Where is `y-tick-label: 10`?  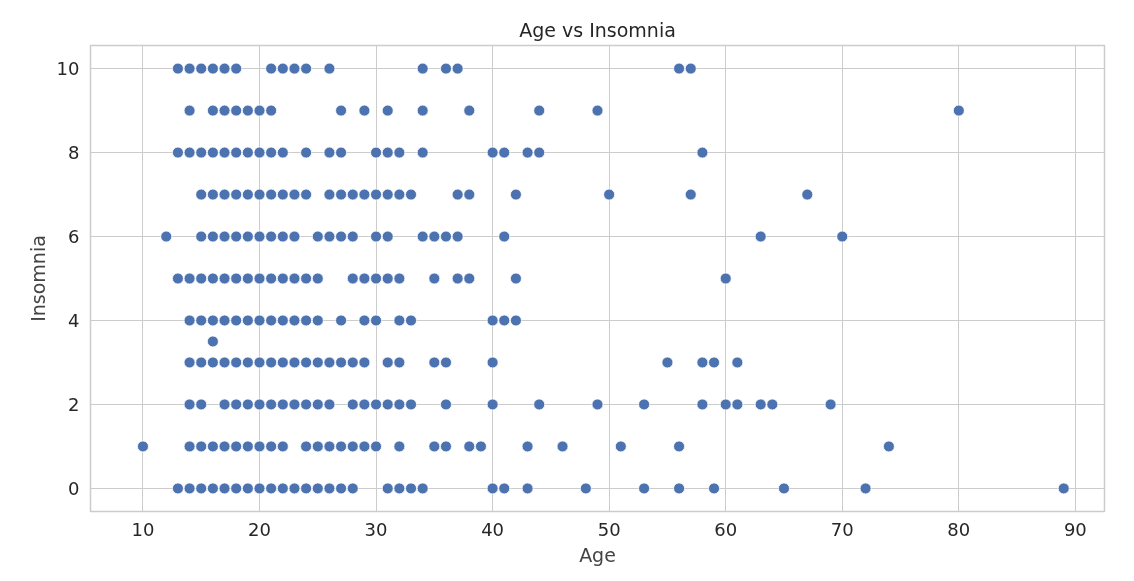 y-tick-label: 10 is located at coordinates (68, 69).